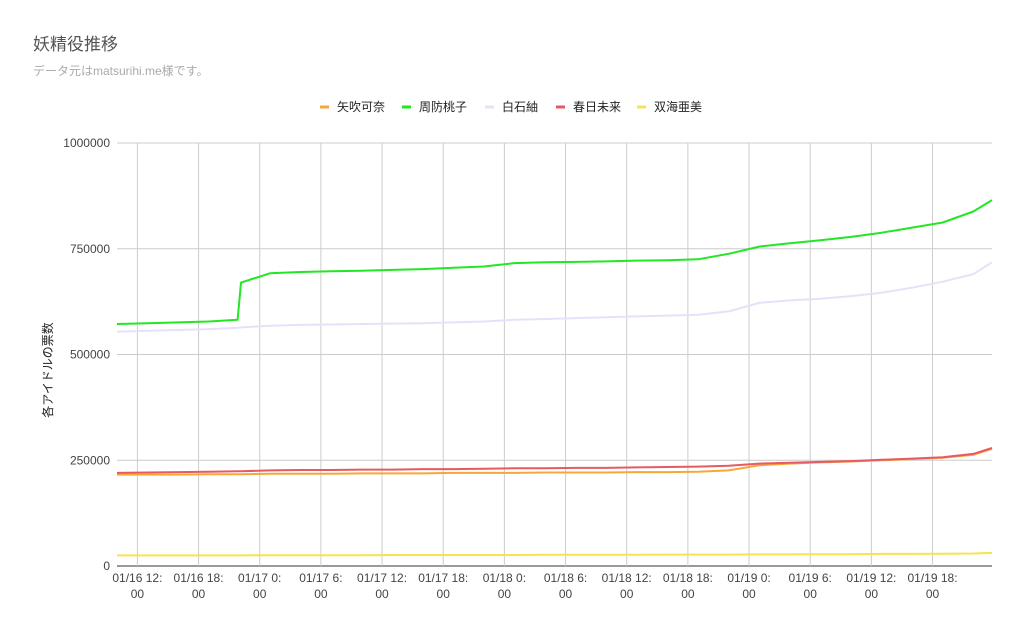  What do you see at coordinates (90, 355) in the screenshot?
I see `y-tick-label: 500000` at bounding box center [90, 355].